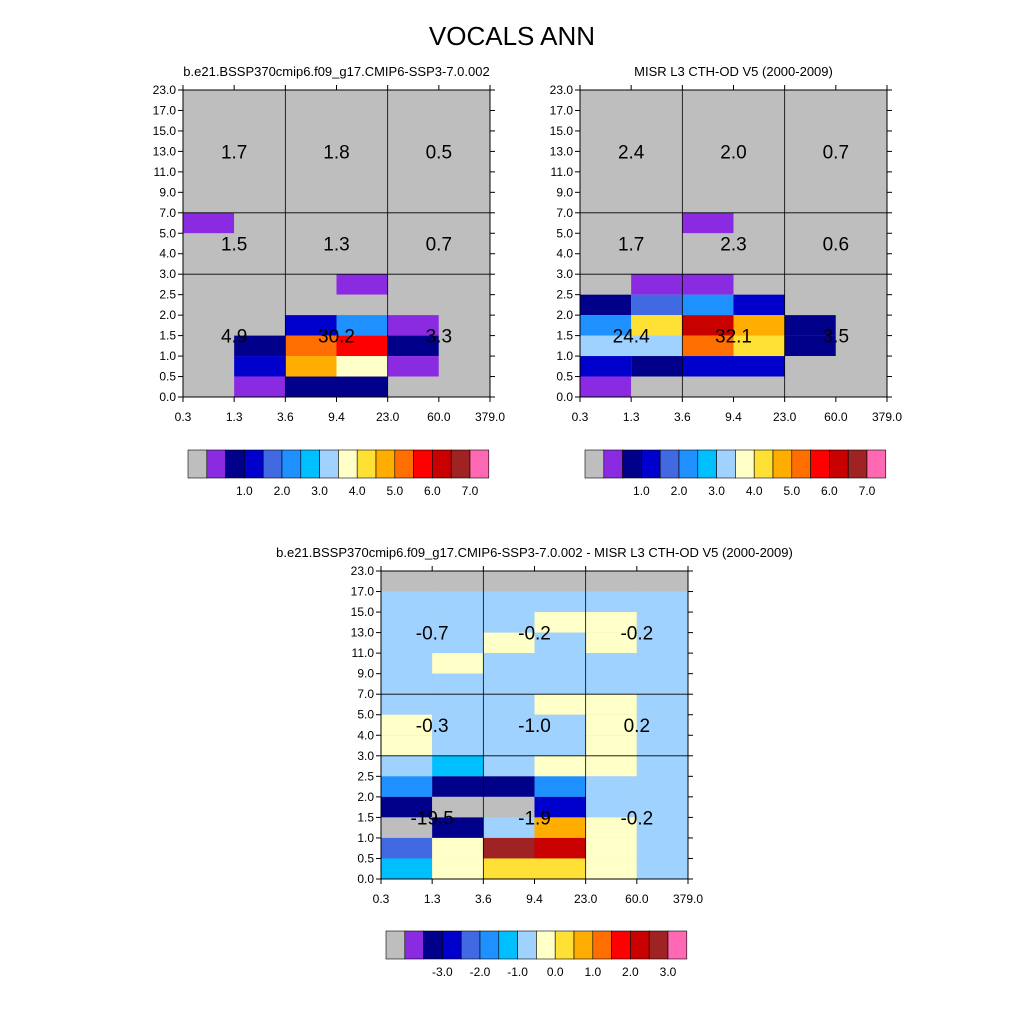  Describe the element at coordinates (490, 417) in the screenshot. I see `x-tick-label: 379.0` at that location.